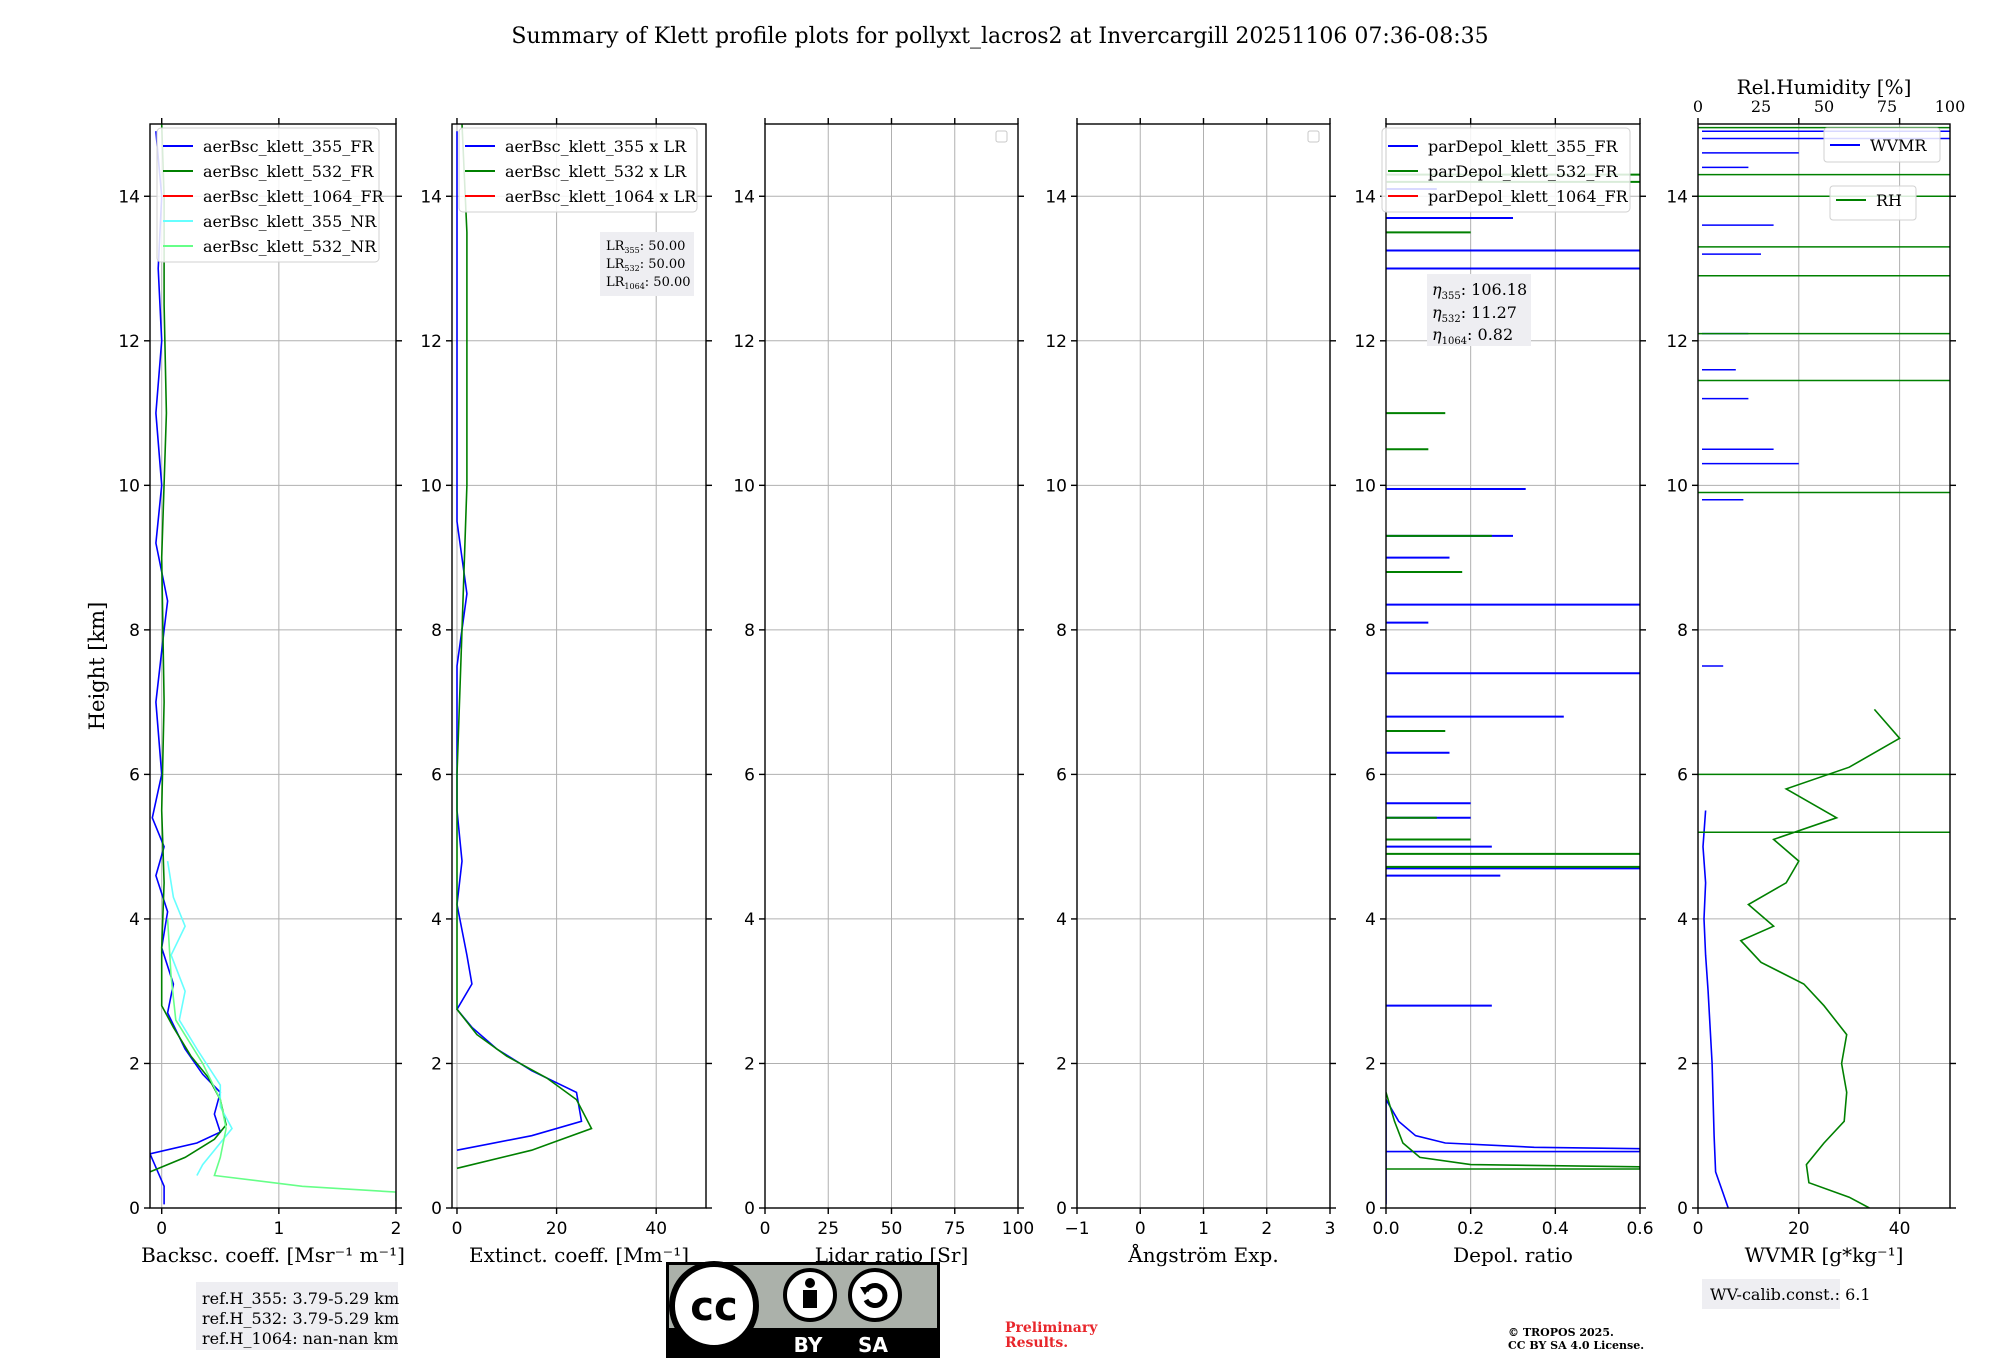 The width and height of the screenshot is (2000, 1360). Describe the element at coordinates (1820, 958) in the screenshot. I see `series-line-RH` at that location.